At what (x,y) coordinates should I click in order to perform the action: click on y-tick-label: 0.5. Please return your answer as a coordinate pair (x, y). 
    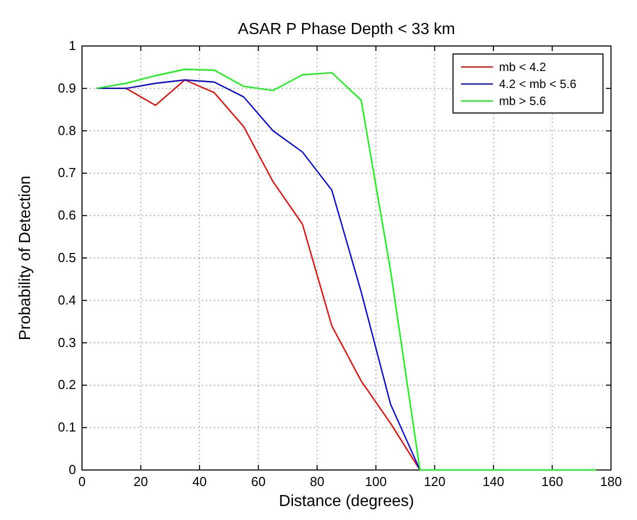
    Looking at the image, I should click on (67, 257).